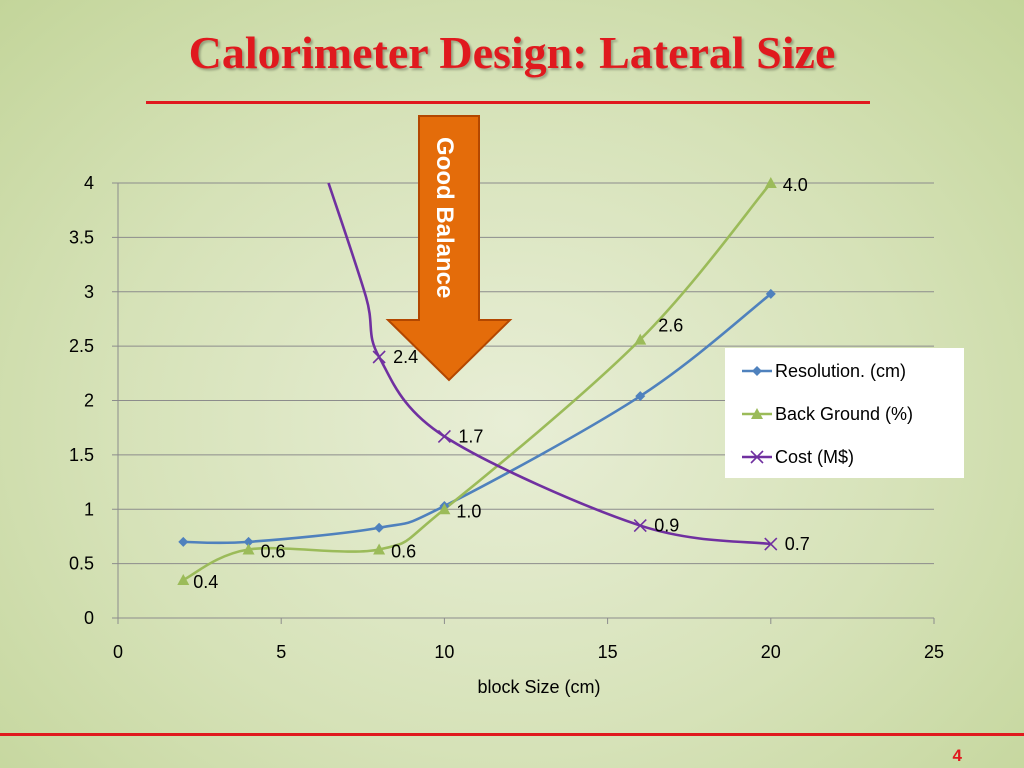 The width and height of the screenshot is (1024, 768). What do you see at coordinates (538, 687) in the screenshot?
I see `x-axis-title: block Size (cm)` at bounding box center [538, 687].